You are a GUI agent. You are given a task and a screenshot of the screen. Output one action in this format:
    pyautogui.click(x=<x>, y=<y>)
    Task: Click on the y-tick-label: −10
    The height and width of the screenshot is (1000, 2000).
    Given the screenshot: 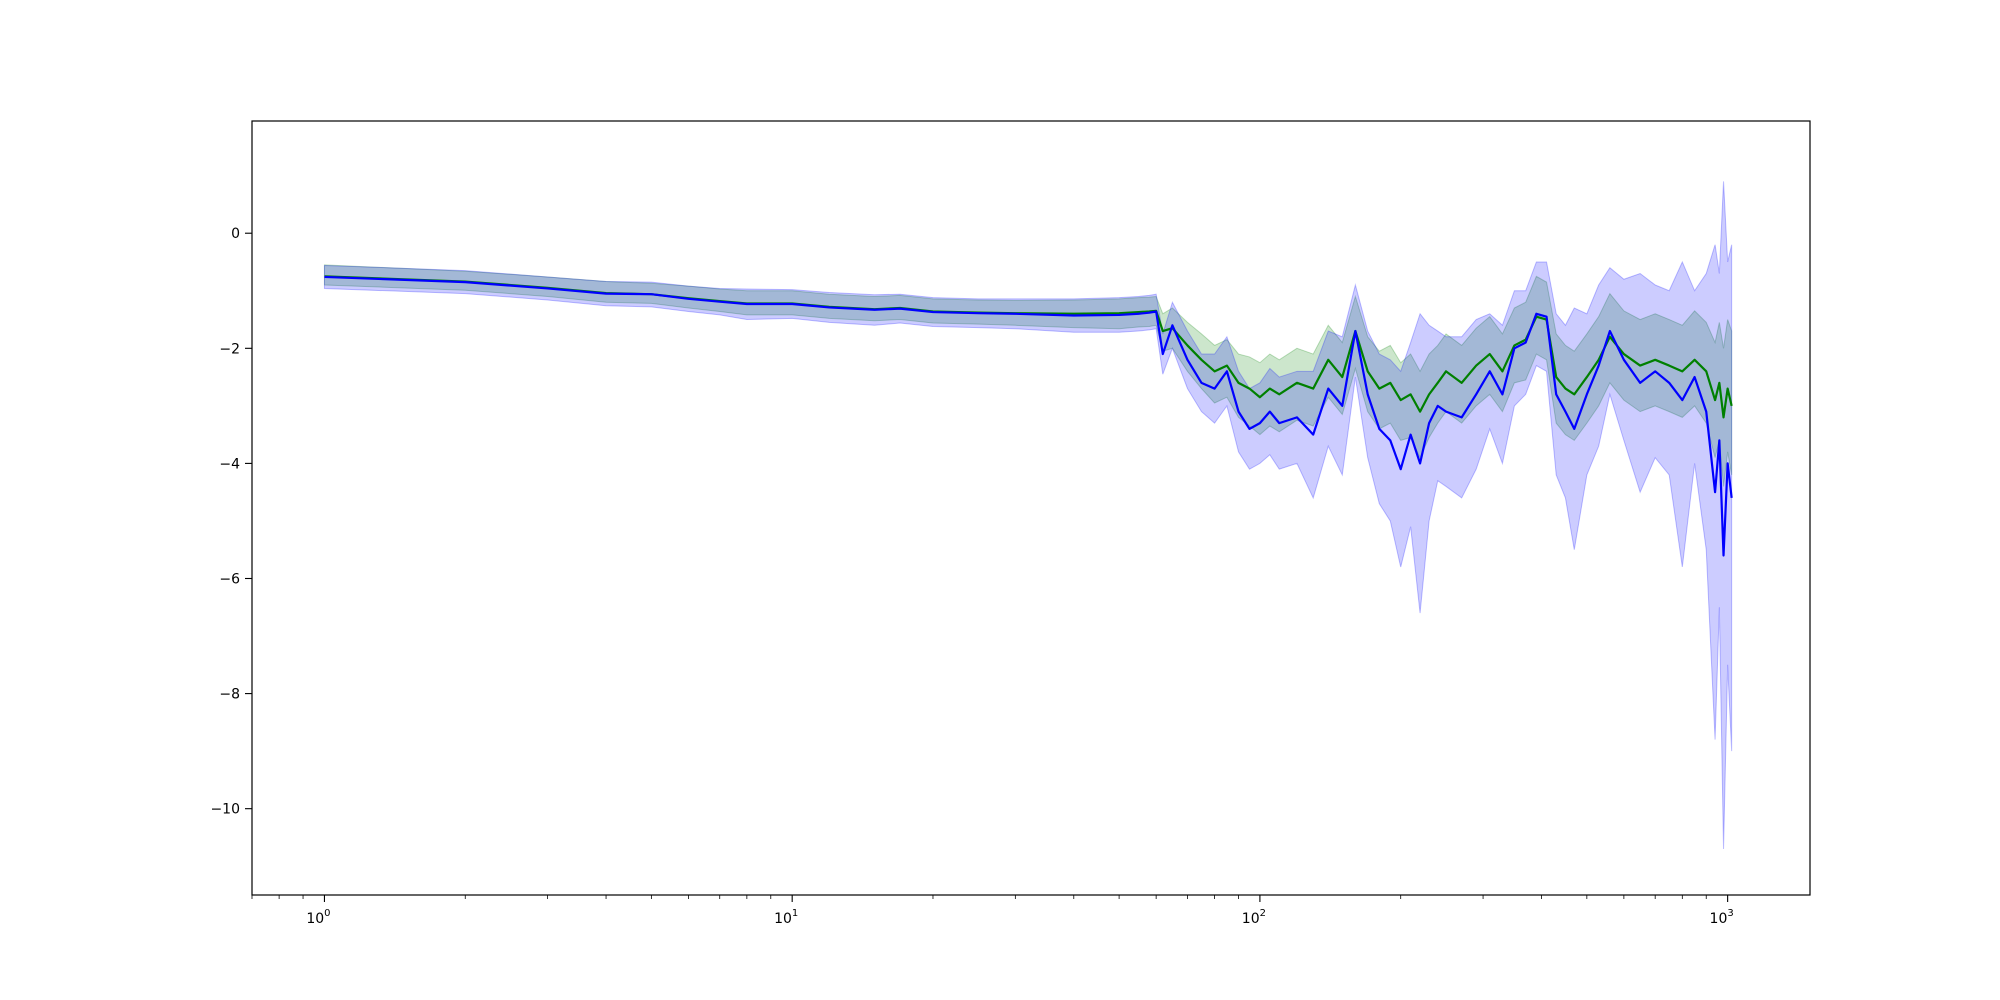 What is the action you would take?
    pyautogui.click(x=225, y=810)
    